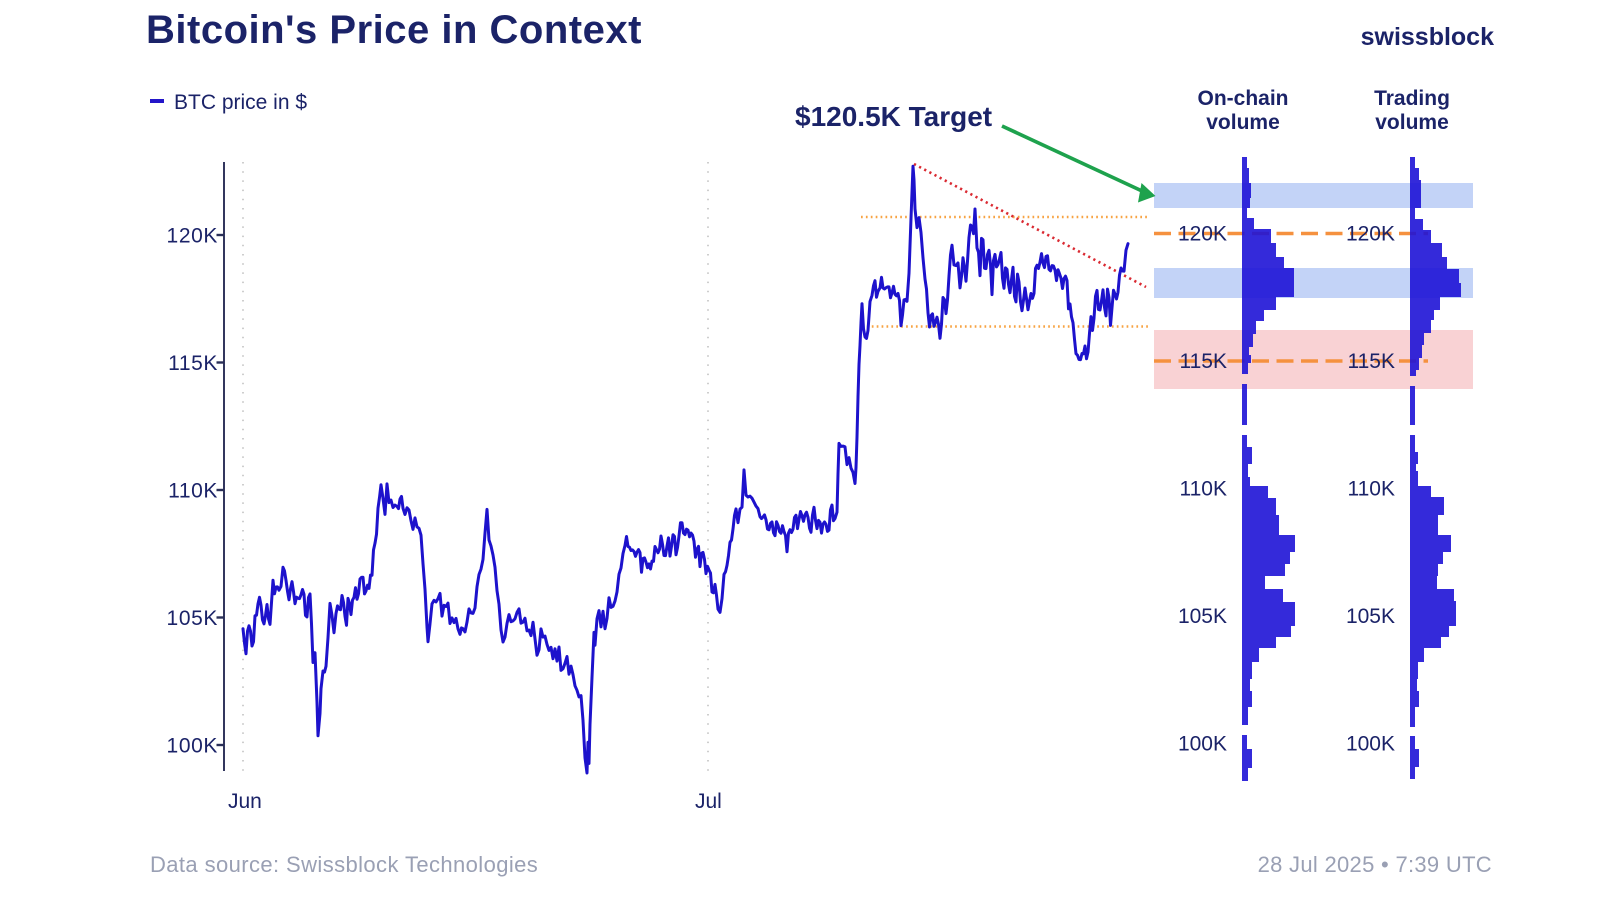 This screenshot has width=1600, height=905. What do you see at coordinates (1242, 98) in the screenshot?
I see `svg-text: On-chain` at bounding box center [1242, 98].